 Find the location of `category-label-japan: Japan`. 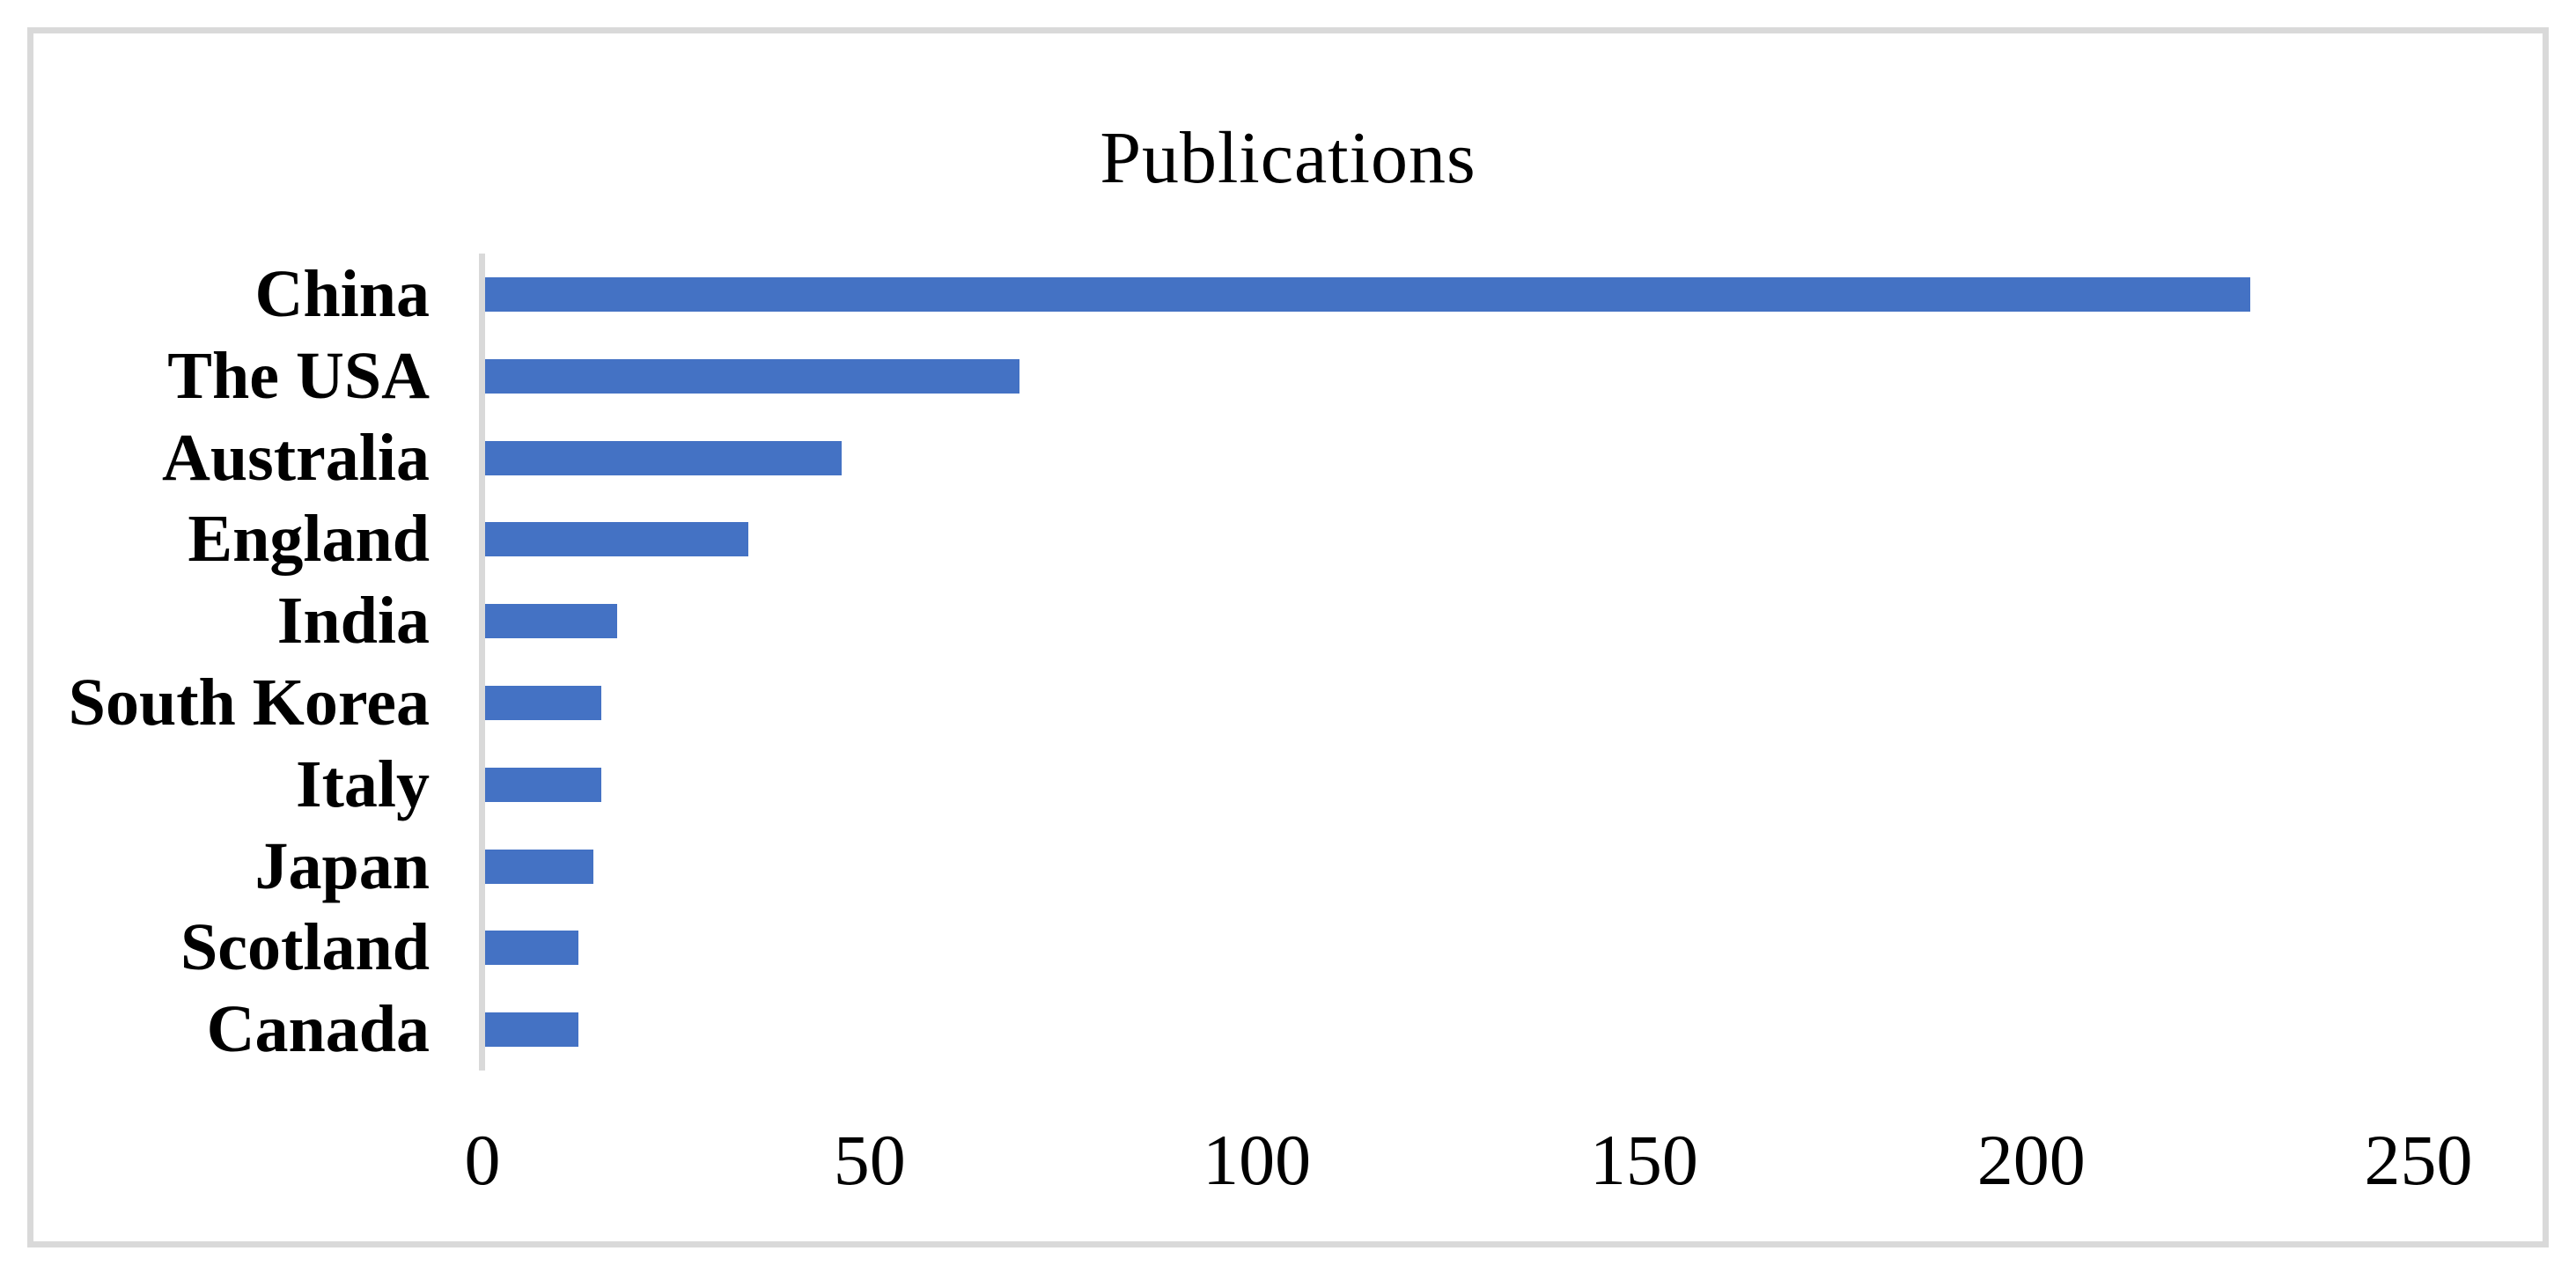

category-label-japan: Japan is located at coordinates (342, 865).